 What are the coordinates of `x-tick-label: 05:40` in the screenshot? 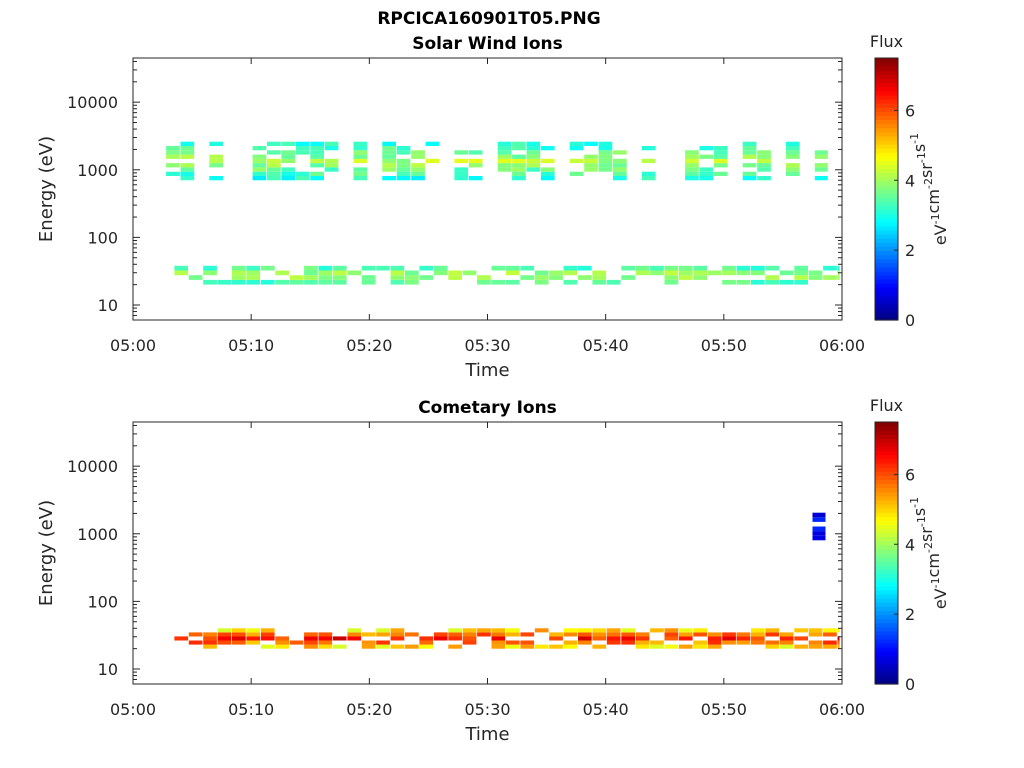 It's located at (606, 345).